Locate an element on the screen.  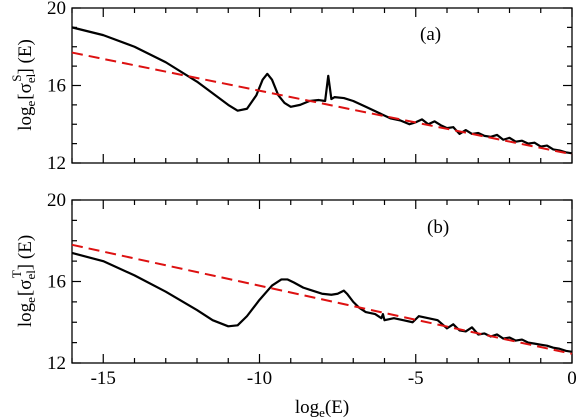
x-tick-label: 0 is located at coordinates (572, 378).